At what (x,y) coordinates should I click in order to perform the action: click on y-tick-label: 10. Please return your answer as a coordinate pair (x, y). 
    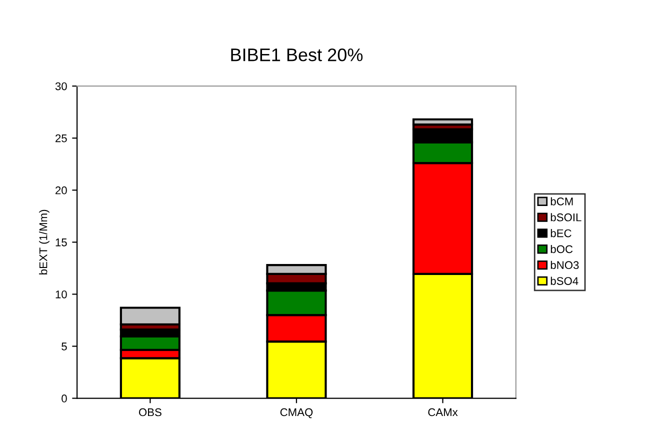
    Looking at the image, I should click on (61, 294).